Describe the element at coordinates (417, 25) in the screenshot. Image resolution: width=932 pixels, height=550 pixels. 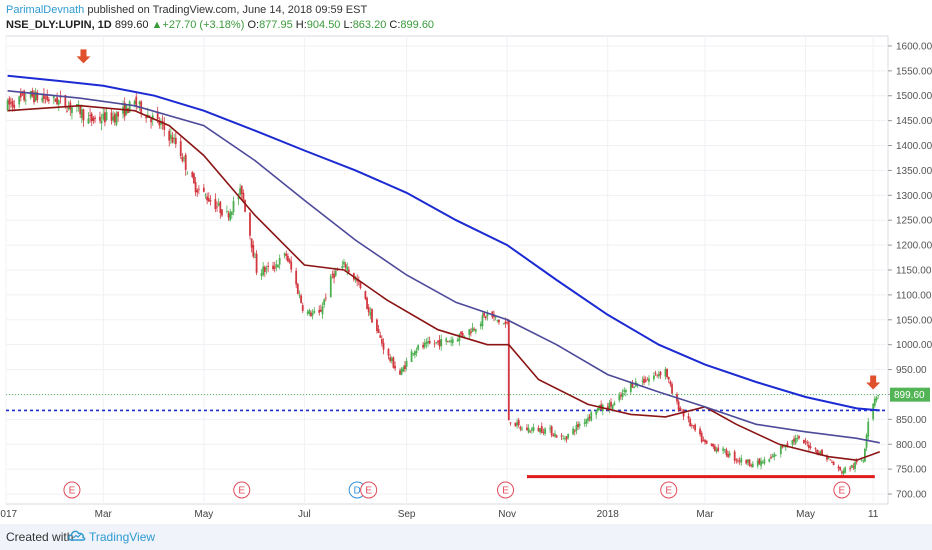
I see `close-value: 899.60` at that location.